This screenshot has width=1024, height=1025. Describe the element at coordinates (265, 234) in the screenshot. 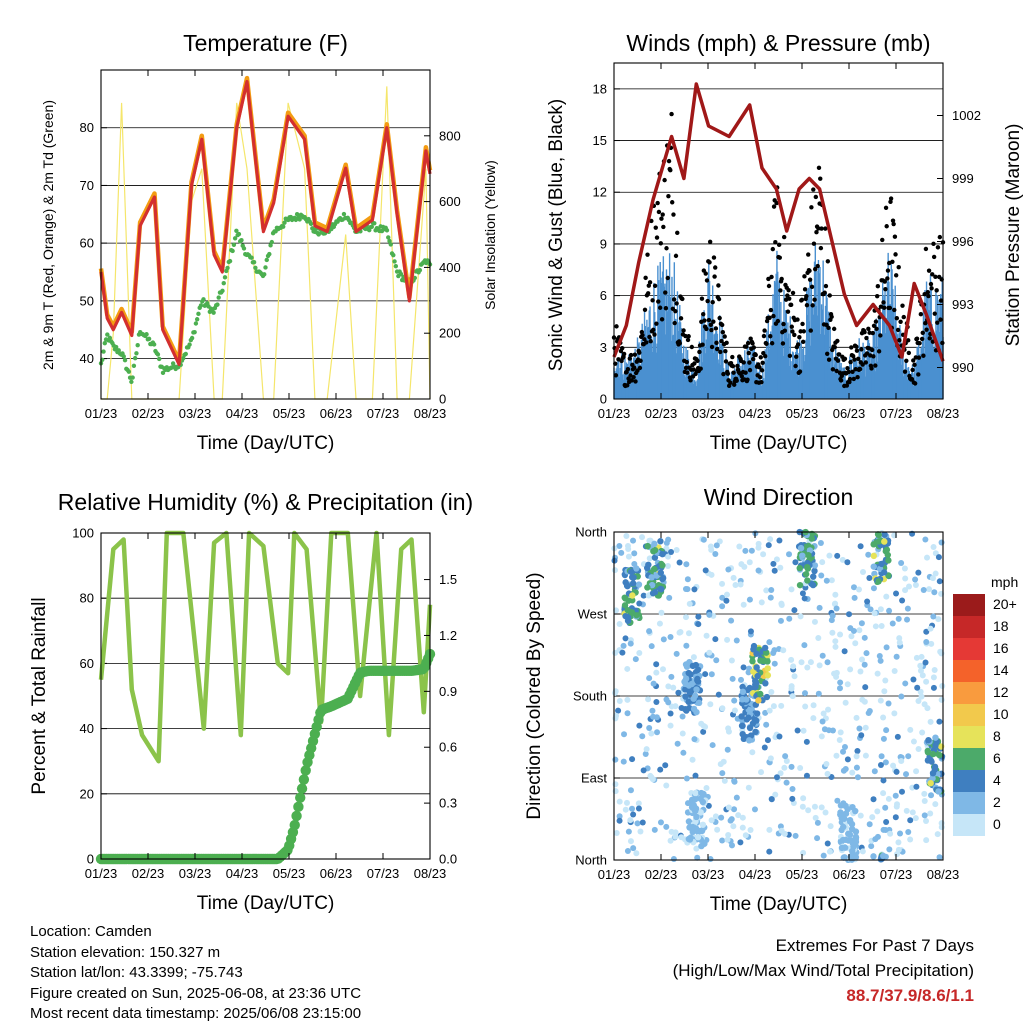

I see `plot-frame` at that location.